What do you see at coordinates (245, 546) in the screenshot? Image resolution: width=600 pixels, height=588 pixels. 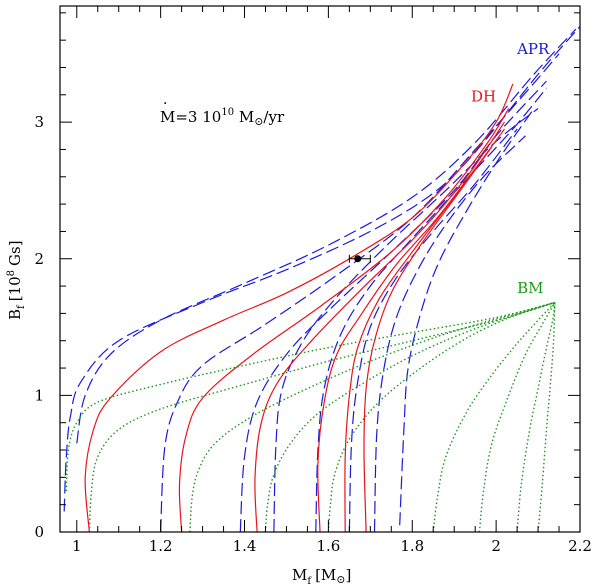 I see `x-tick-label: 1.4` at bounding box center [245, 546].